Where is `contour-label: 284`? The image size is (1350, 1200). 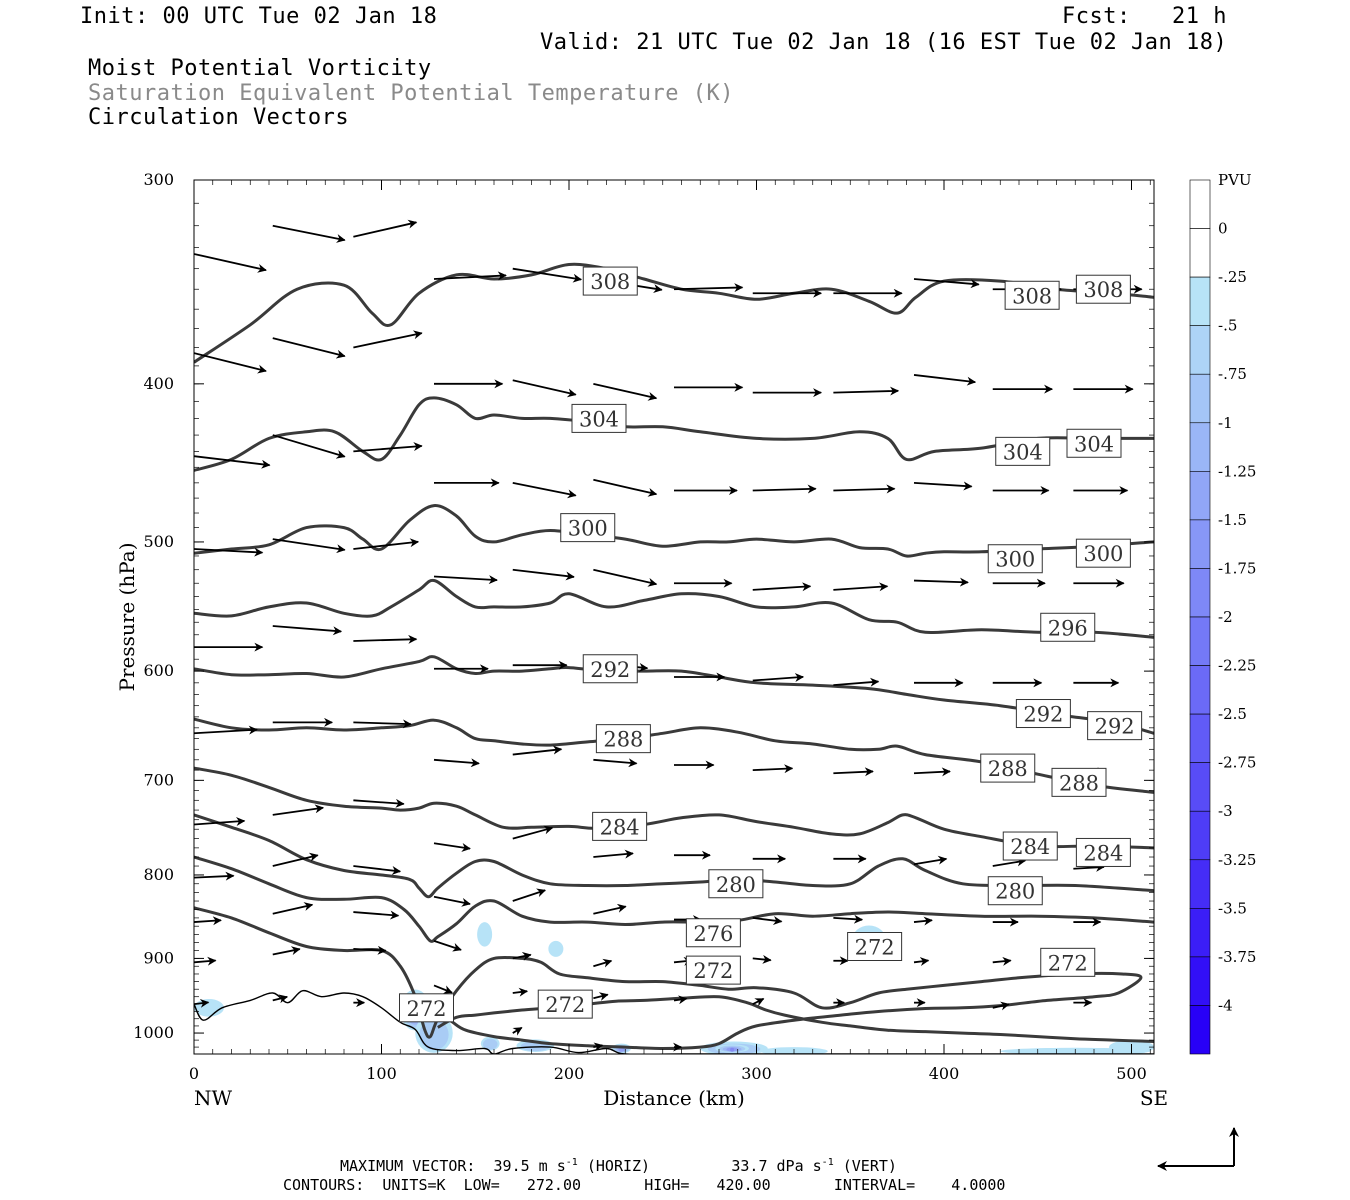 contour-label: 284 is located at coordinates (1030, 847).